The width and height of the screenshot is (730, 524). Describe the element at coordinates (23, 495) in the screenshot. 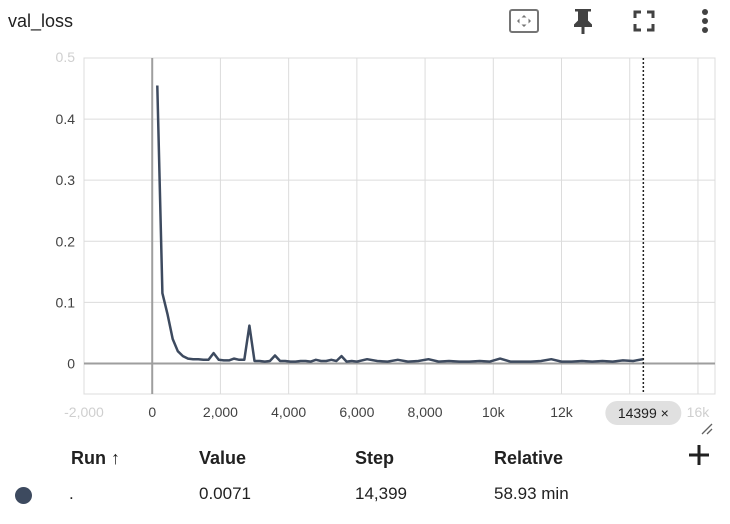

I see `run-color-swatch` at that location.